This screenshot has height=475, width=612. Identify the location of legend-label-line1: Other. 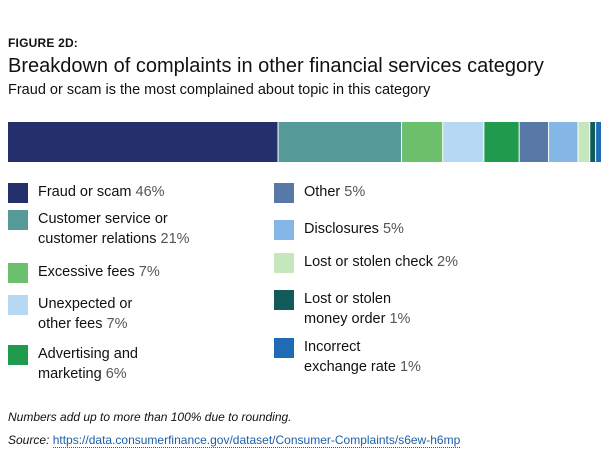
(322, 192).